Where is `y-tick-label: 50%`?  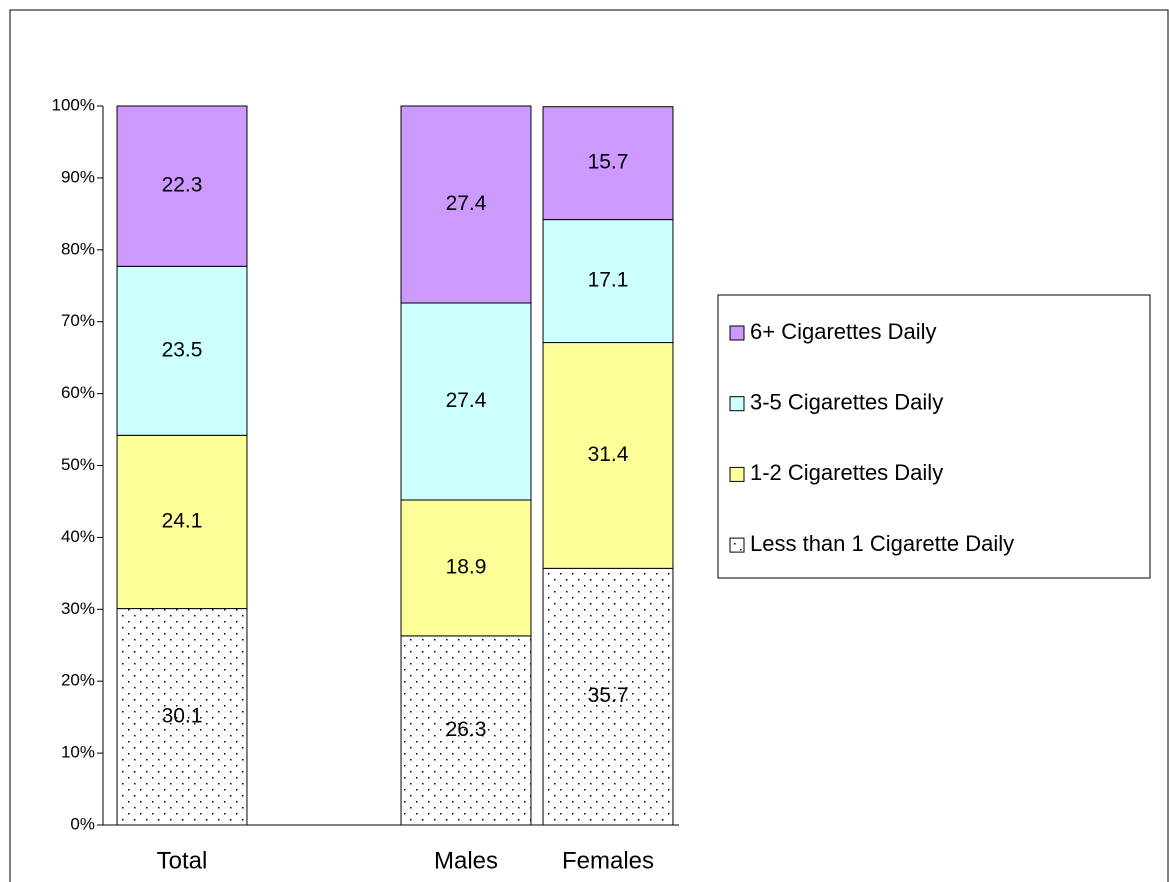
y-tick-label: 50% is located at coordinates (78, 464).